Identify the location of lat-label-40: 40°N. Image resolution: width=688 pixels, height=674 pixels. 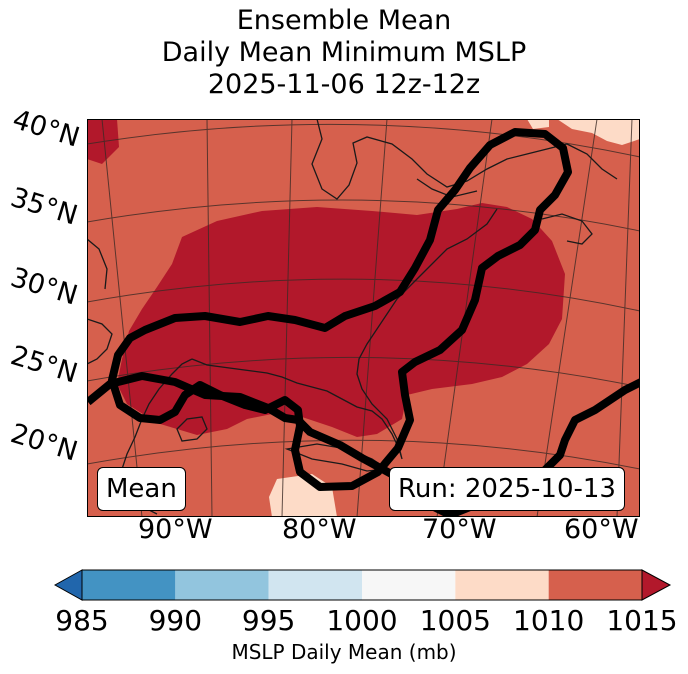
(46, 129).